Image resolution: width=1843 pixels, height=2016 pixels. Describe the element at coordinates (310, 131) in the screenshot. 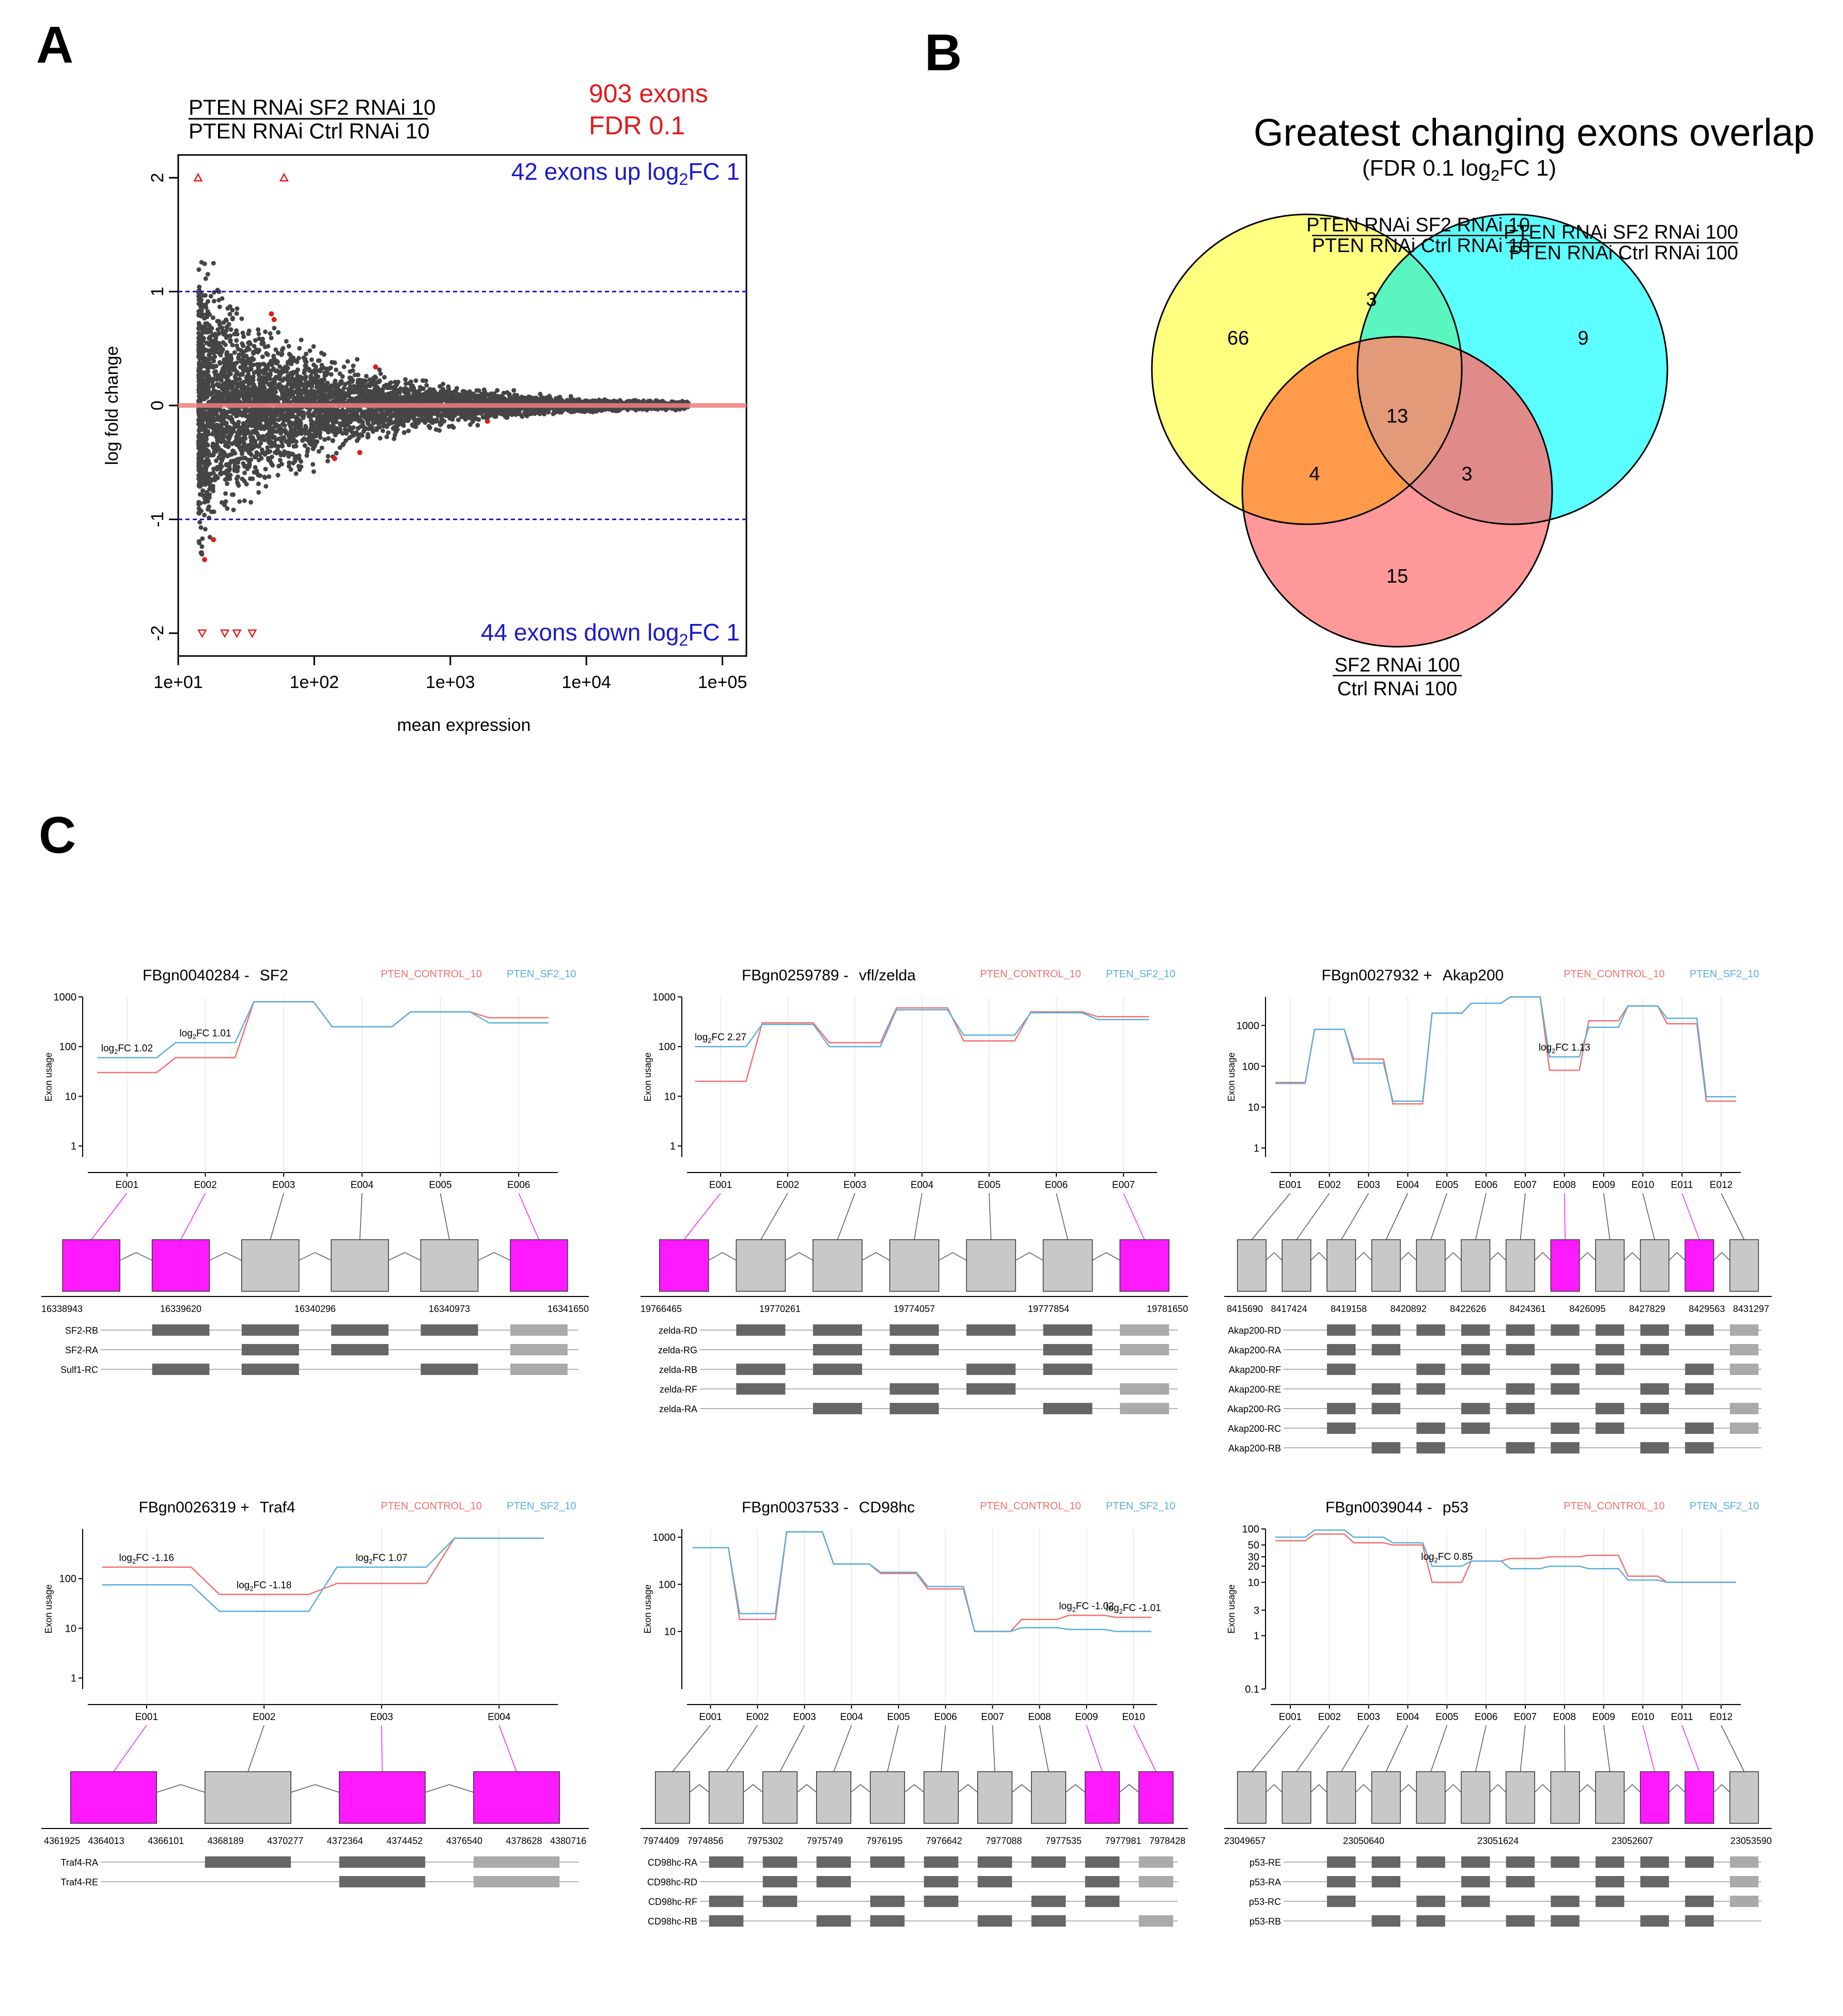

I see `ma-header-denominator: PTEN RNAi Ctrl RNAi 10` at that location.